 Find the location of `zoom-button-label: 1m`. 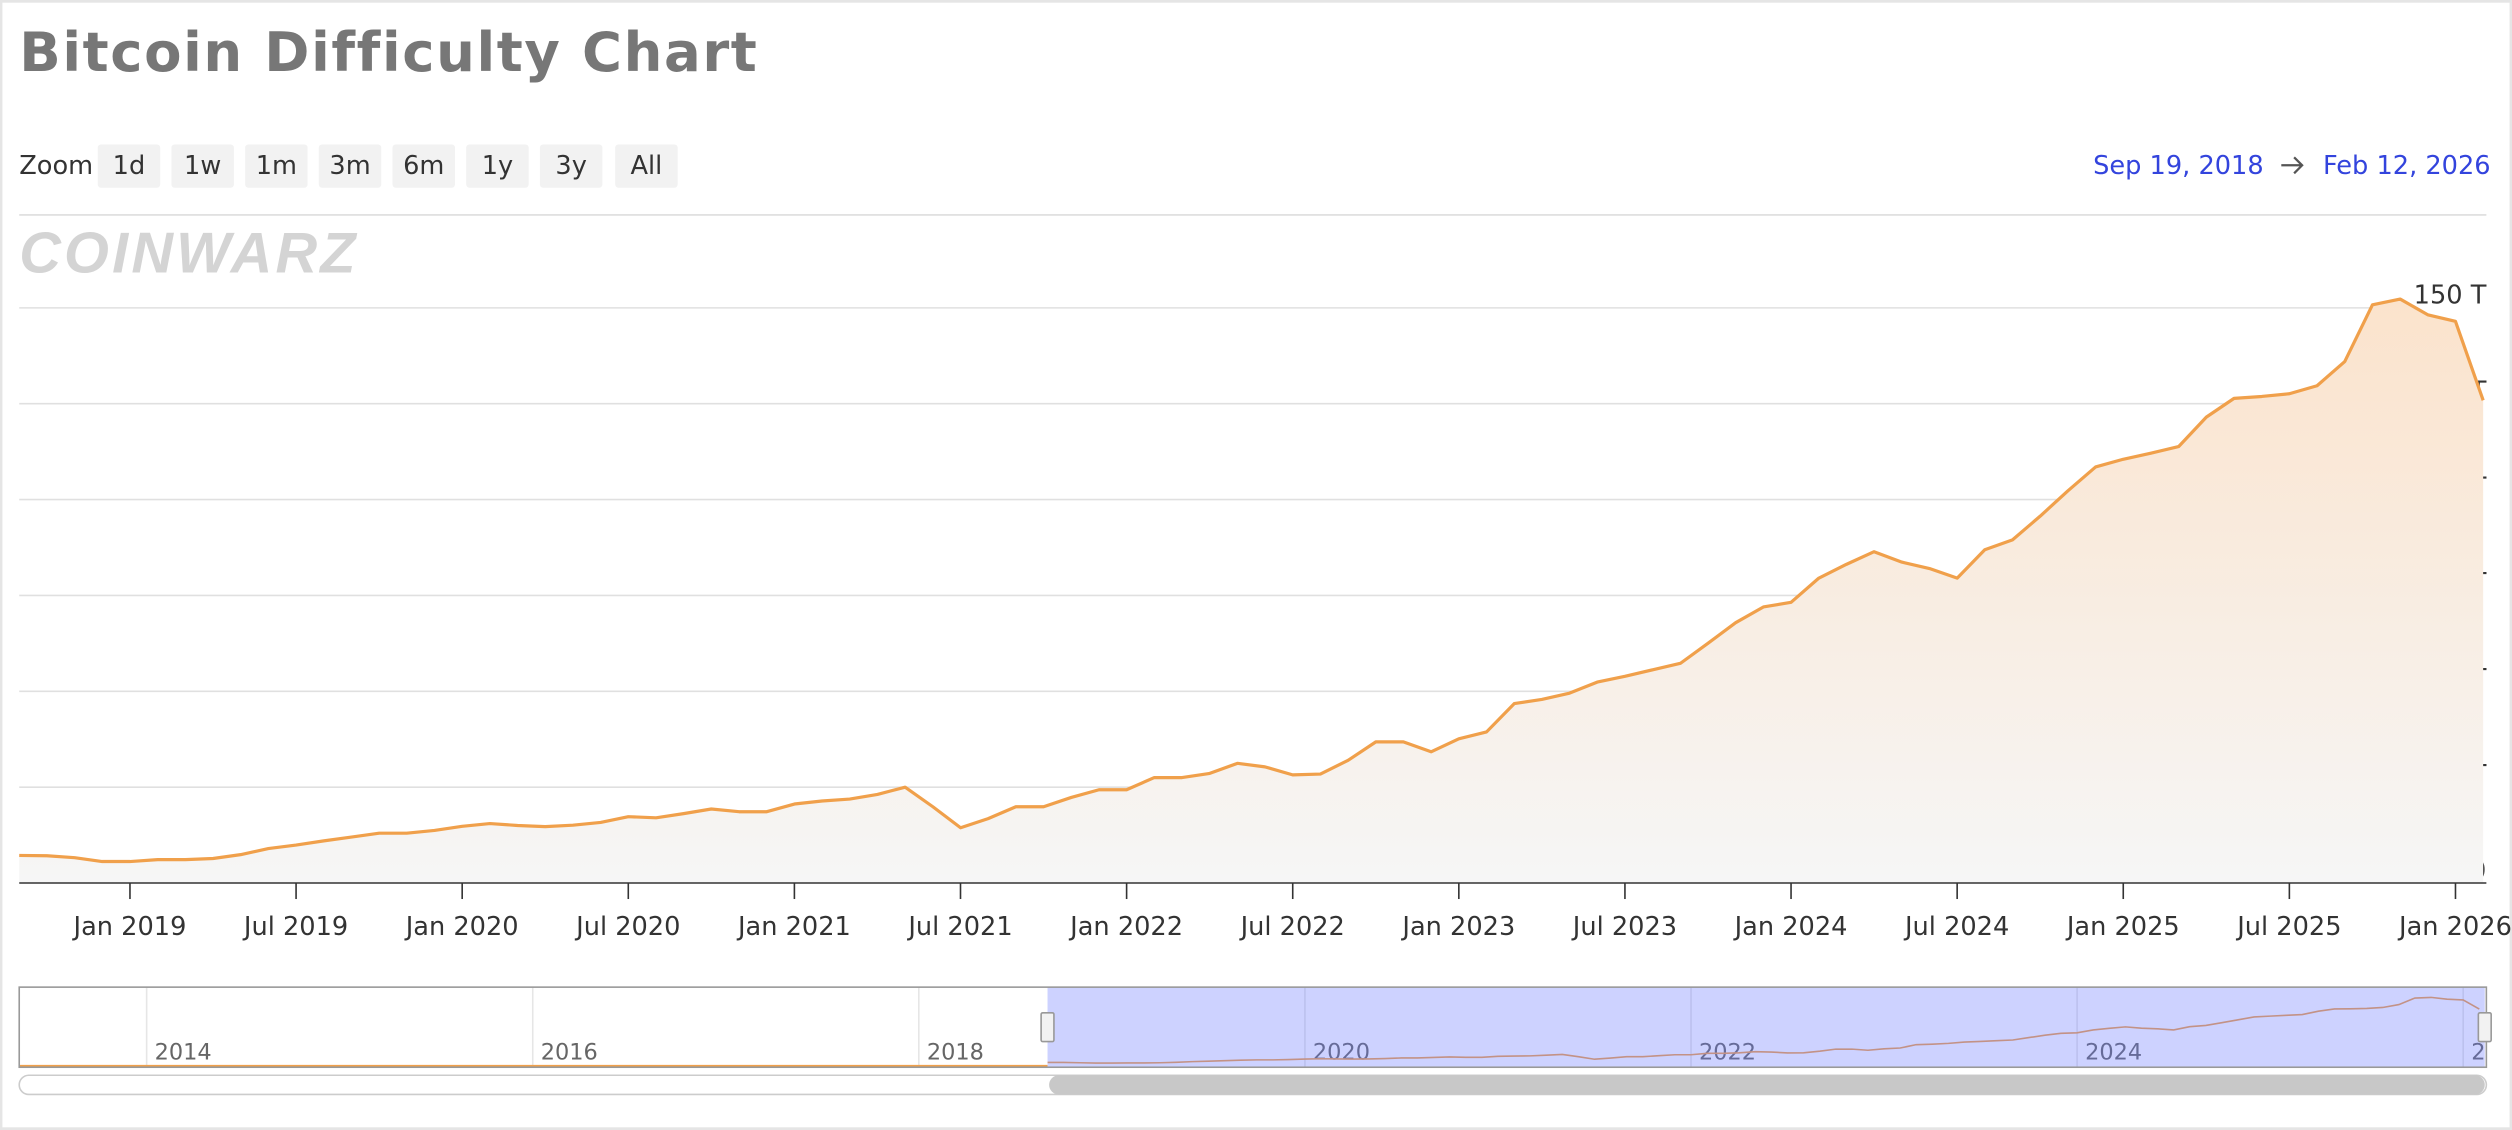

zoom-button-label: 1m is located at coordinates (276, 166).